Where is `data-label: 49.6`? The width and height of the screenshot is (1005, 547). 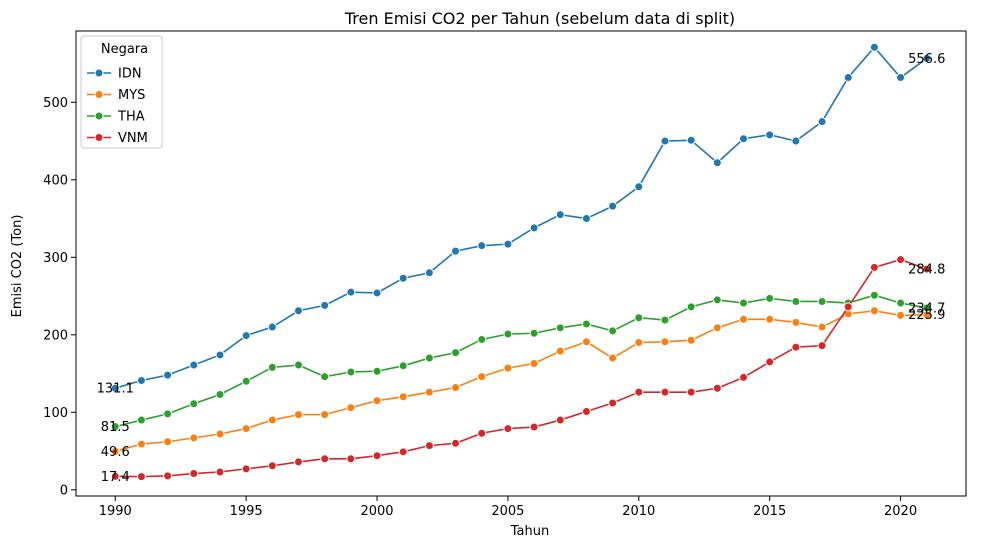
data-label: 49.6 is located at coordinates (115, 452).